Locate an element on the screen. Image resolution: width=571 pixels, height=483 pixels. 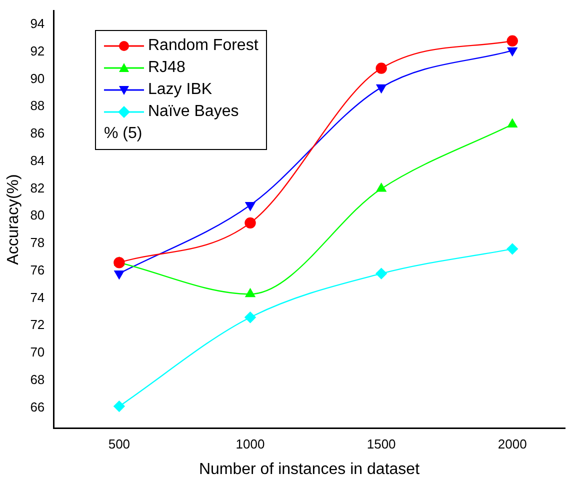
y-tick-label: 92 is located at coordinates (37, 50).